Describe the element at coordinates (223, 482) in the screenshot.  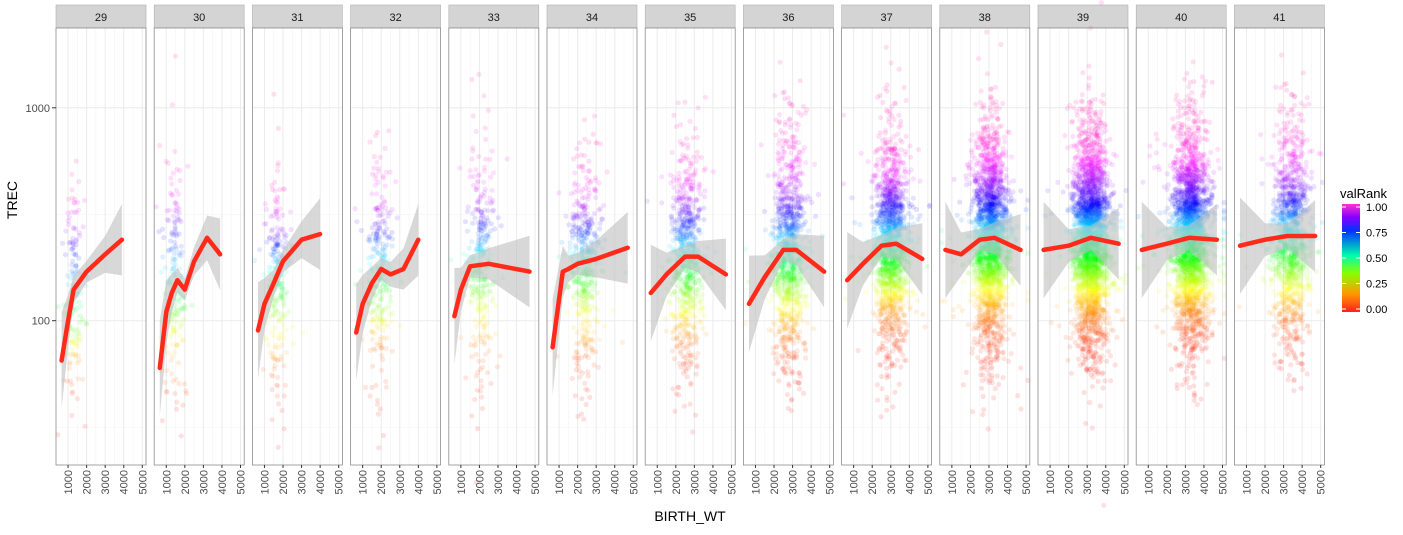
I see `x-tick-label: 4000` at that location.